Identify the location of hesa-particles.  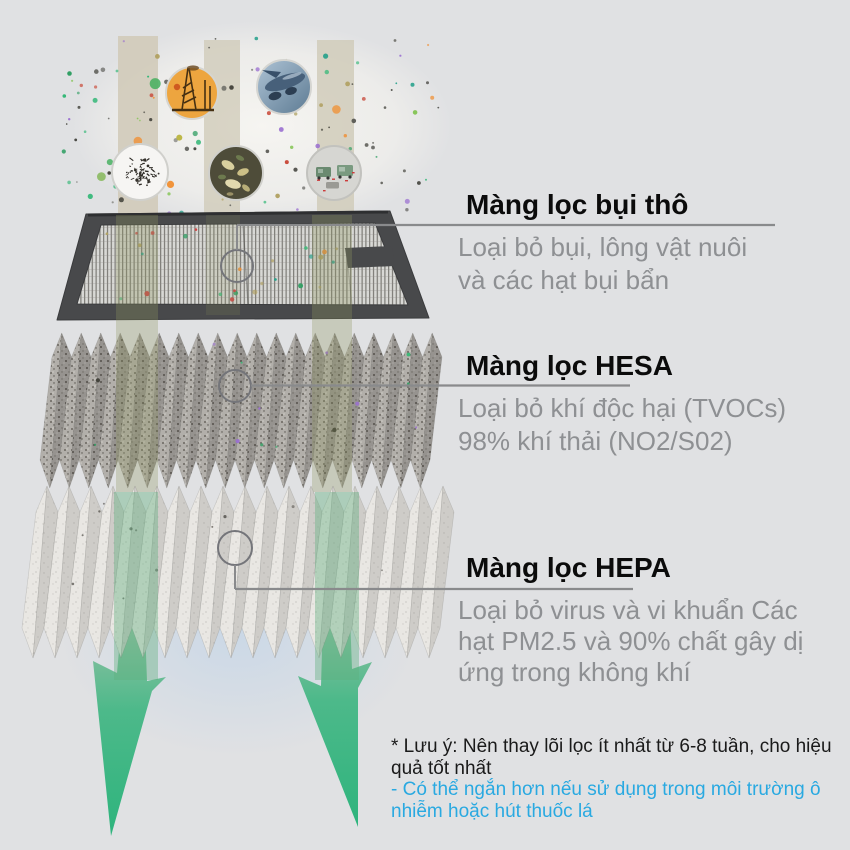
(256, 395).